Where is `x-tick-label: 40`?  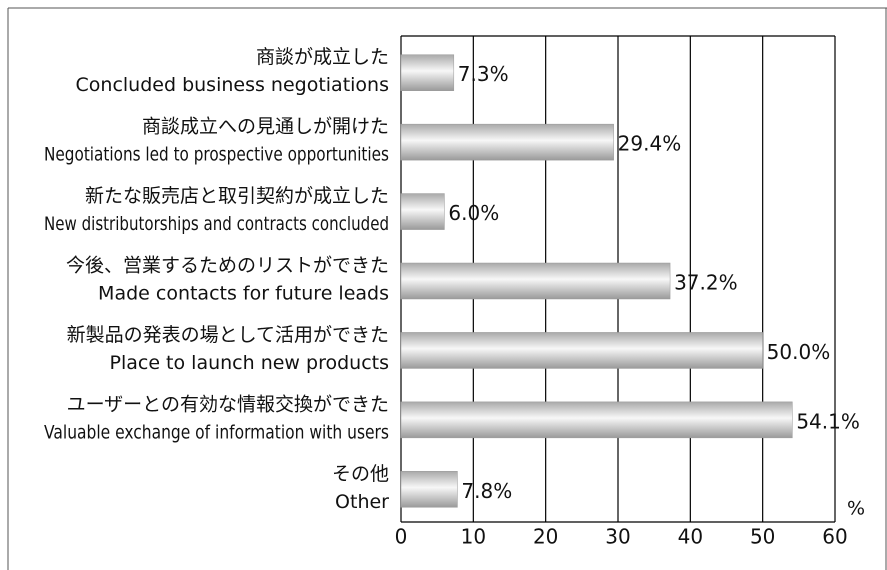 x-tick-label: 40 is located at coordinates (690, 537).